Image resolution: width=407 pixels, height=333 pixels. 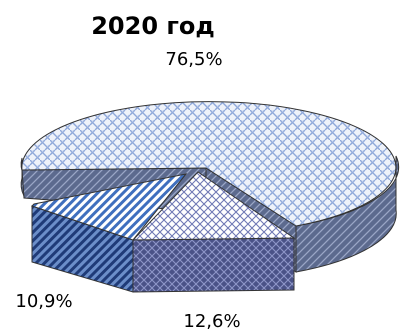 I want to click on data-label-76-5: 76,5%, so click(x=193, y=59).